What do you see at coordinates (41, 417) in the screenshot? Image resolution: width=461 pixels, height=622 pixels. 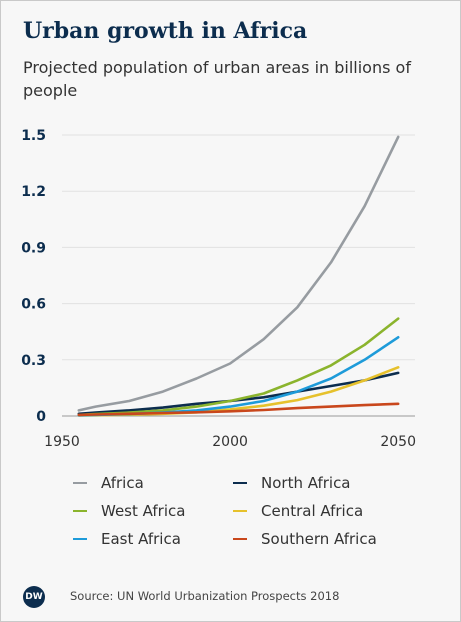 I see `y-tick-label: 0` at bounding box center [41, 417].